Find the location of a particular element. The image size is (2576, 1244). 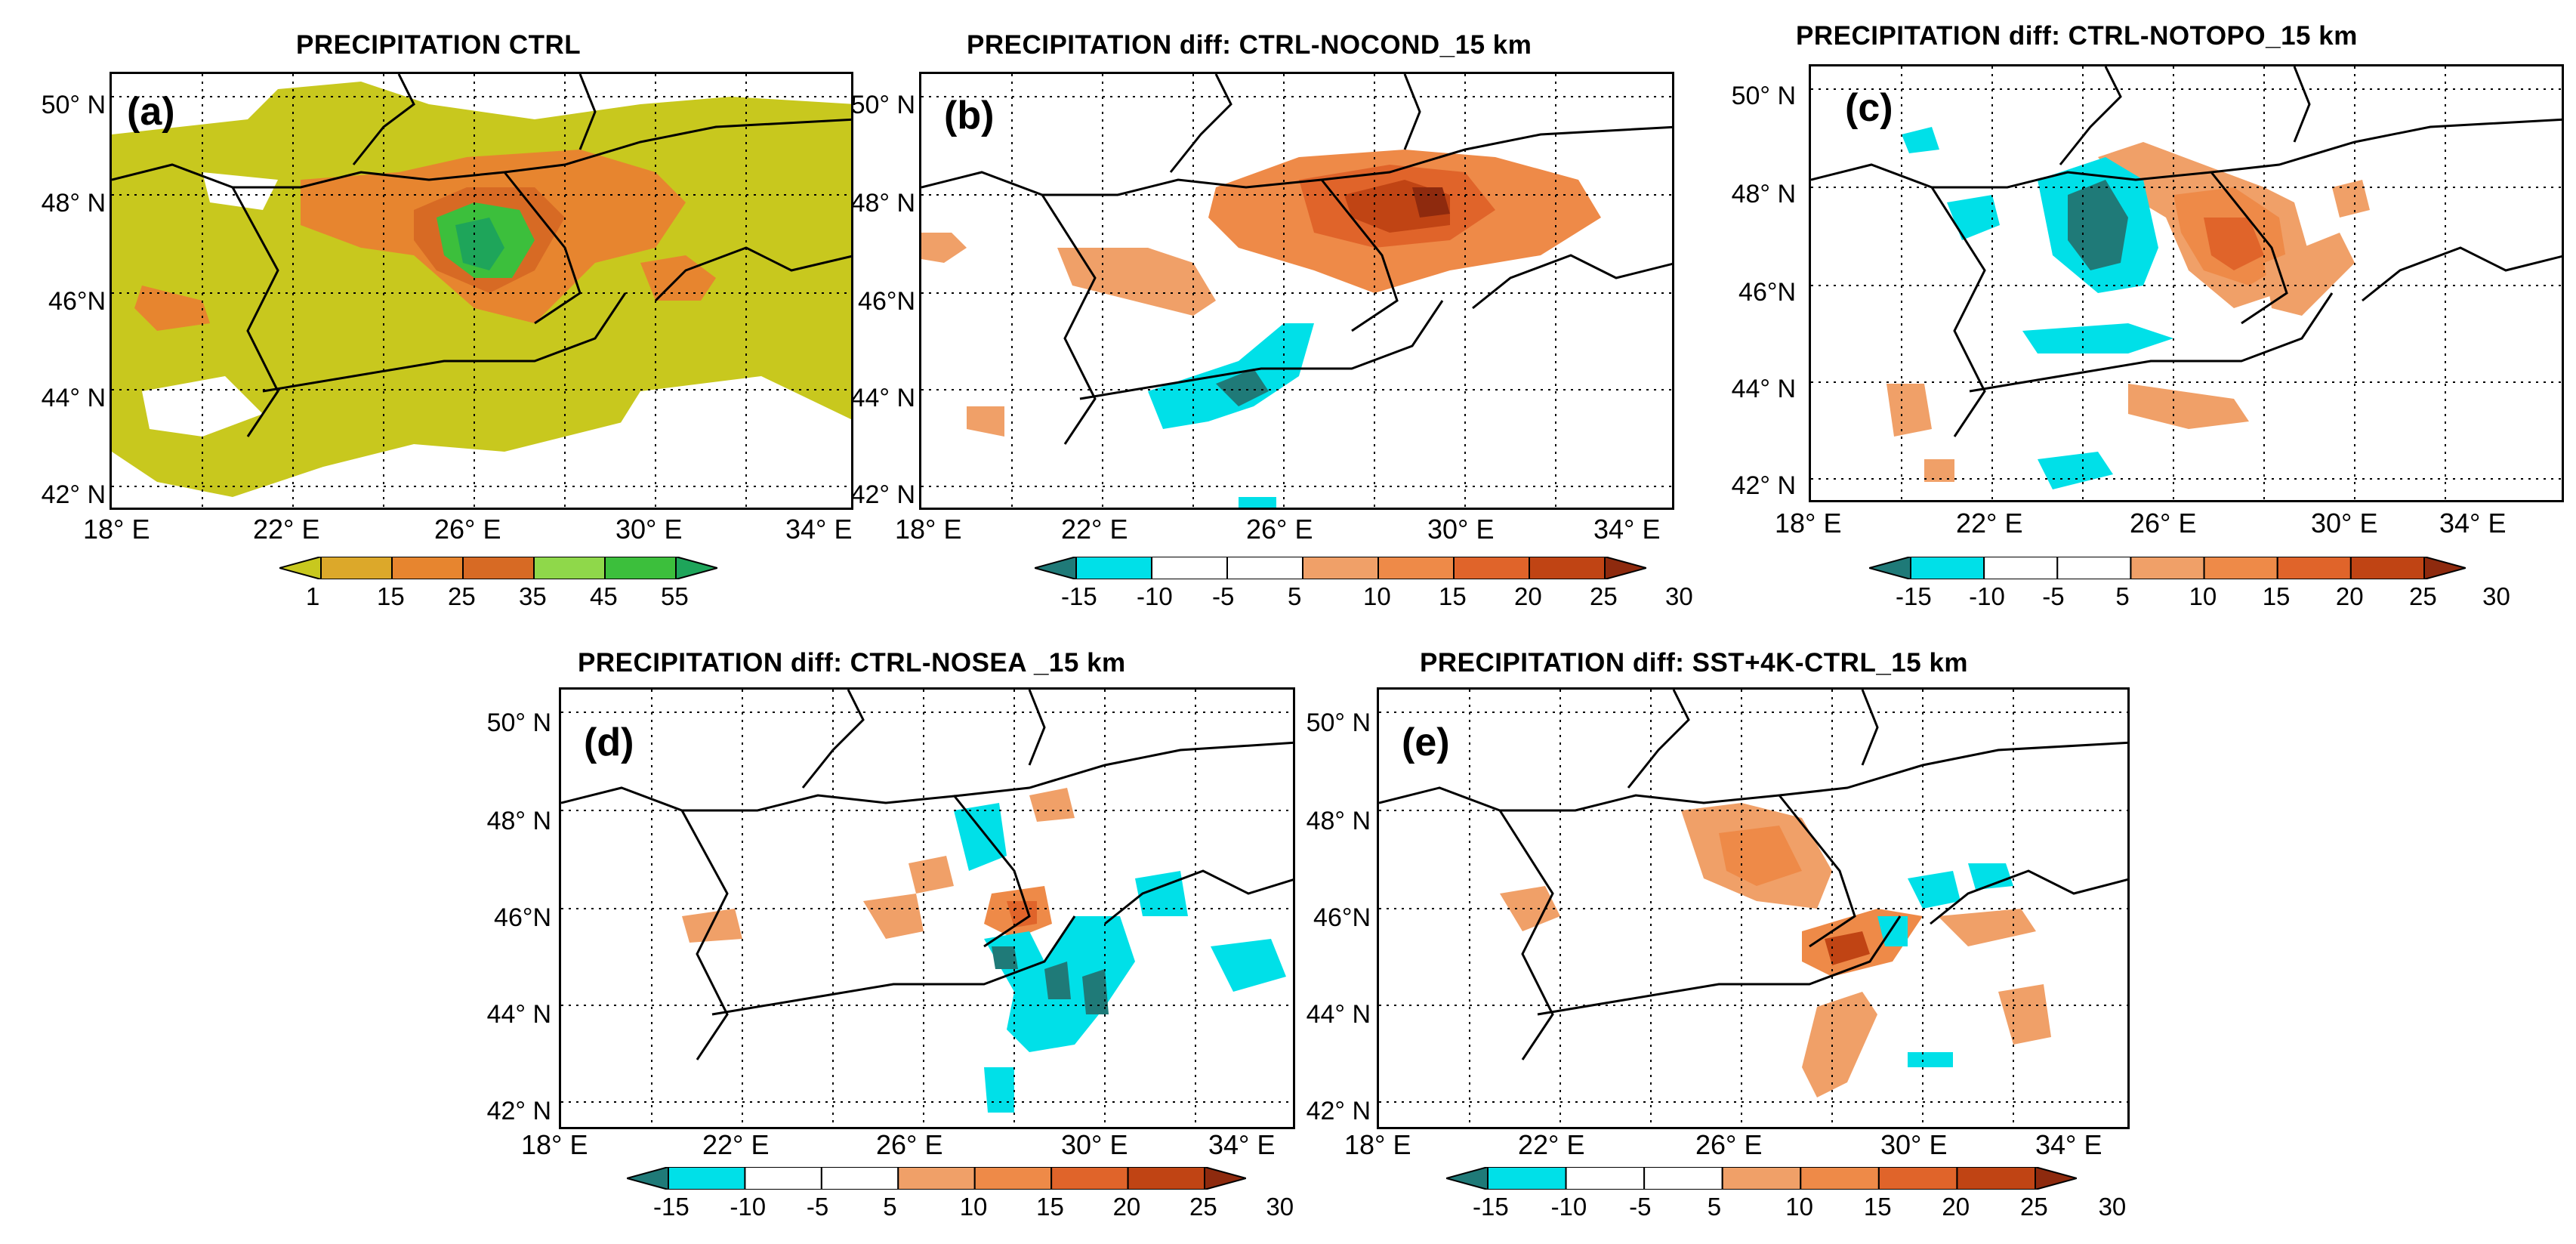

lon-label: 30° E is located at coordinates (2344, 523).